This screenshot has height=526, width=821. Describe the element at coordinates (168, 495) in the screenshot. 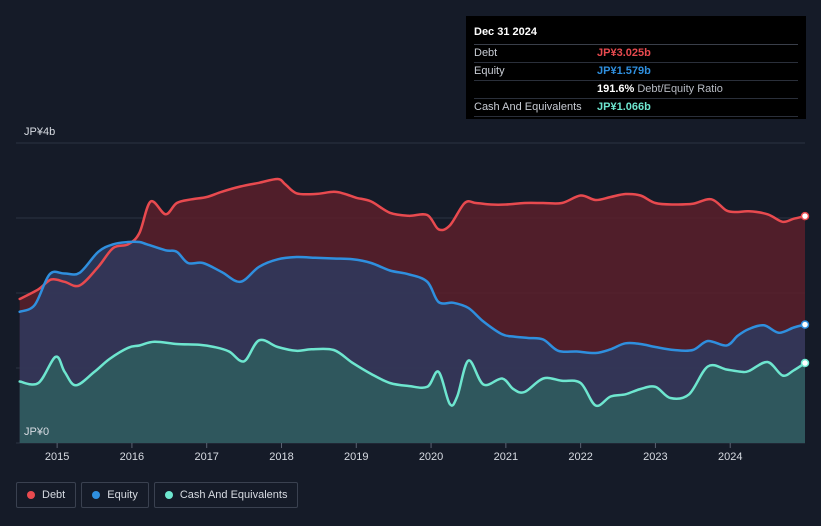

I see `cash-dot-icon` at that location.